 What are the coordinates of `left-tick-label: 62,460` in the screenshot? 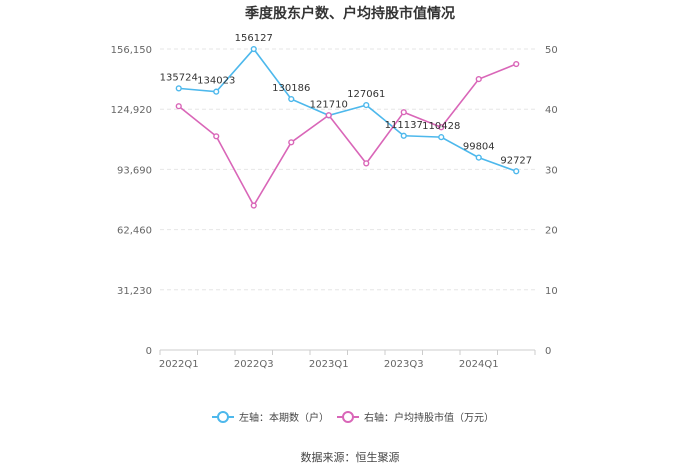 It's located at (134, 231).